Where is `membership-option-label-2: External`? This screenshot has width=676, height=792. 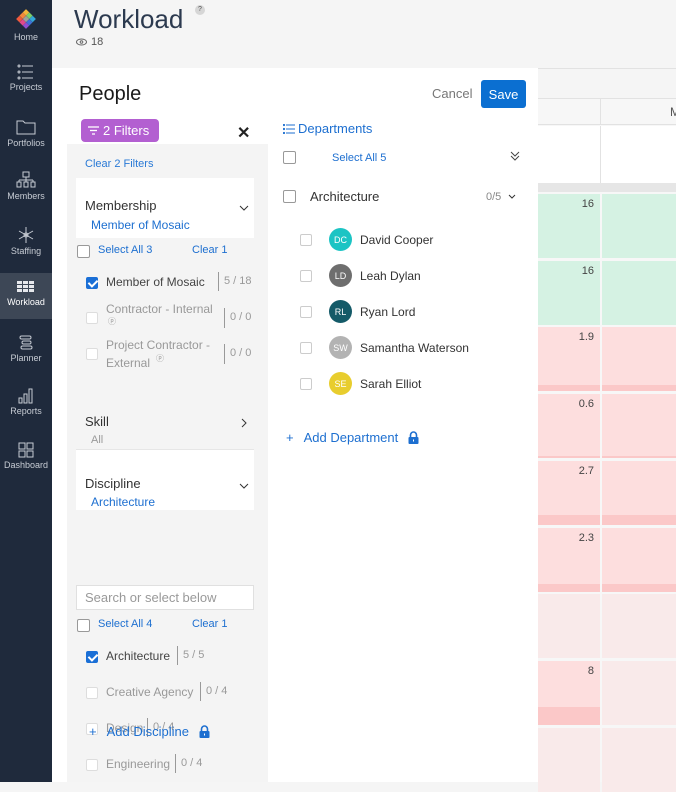 membership-option-label-2: External is located at coordinates (128, 363).